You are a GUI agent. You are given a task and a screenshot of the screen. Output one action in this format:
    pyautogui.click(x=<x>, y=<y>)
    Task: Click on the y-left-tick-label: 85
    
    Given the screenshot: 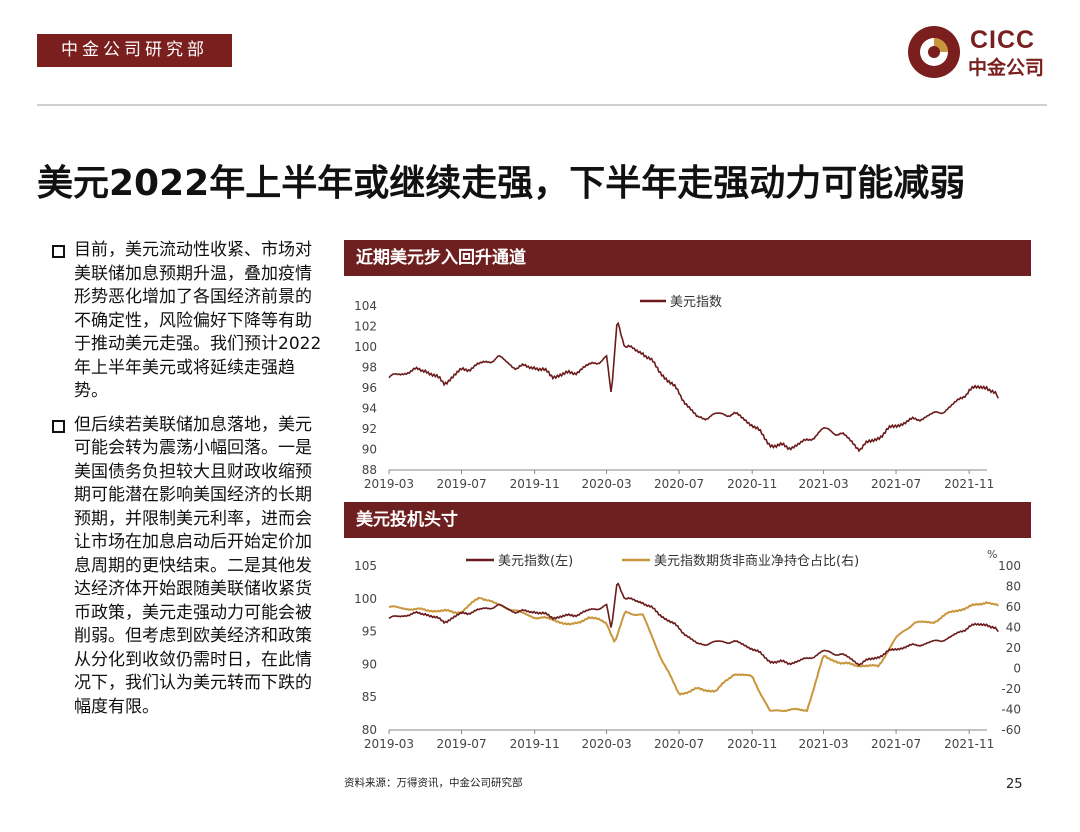 What is the action you would take?
    pyautogui.click(x=369, y=697)
    